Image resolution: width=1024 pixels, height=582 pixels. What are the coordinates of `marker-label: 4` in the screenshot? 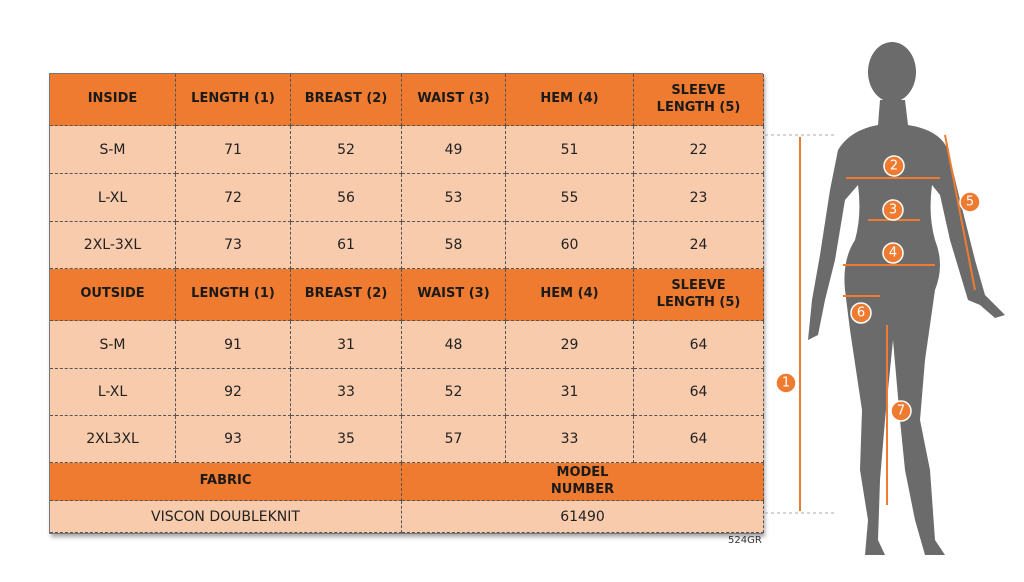 It's located at (893, 253).